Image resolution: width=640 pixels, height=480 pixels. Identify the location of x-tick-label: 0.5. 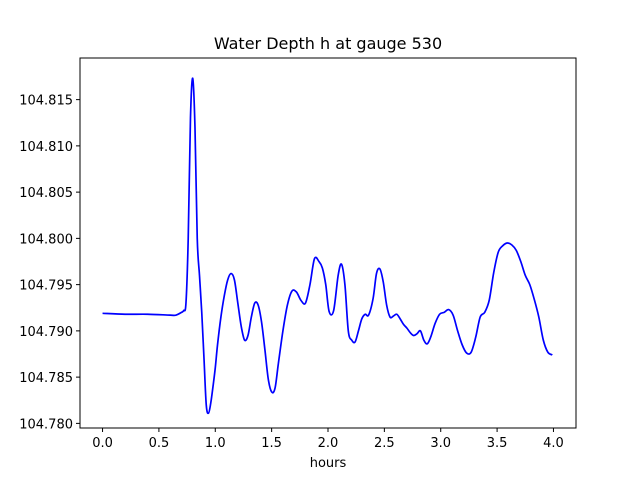
(159, 443).